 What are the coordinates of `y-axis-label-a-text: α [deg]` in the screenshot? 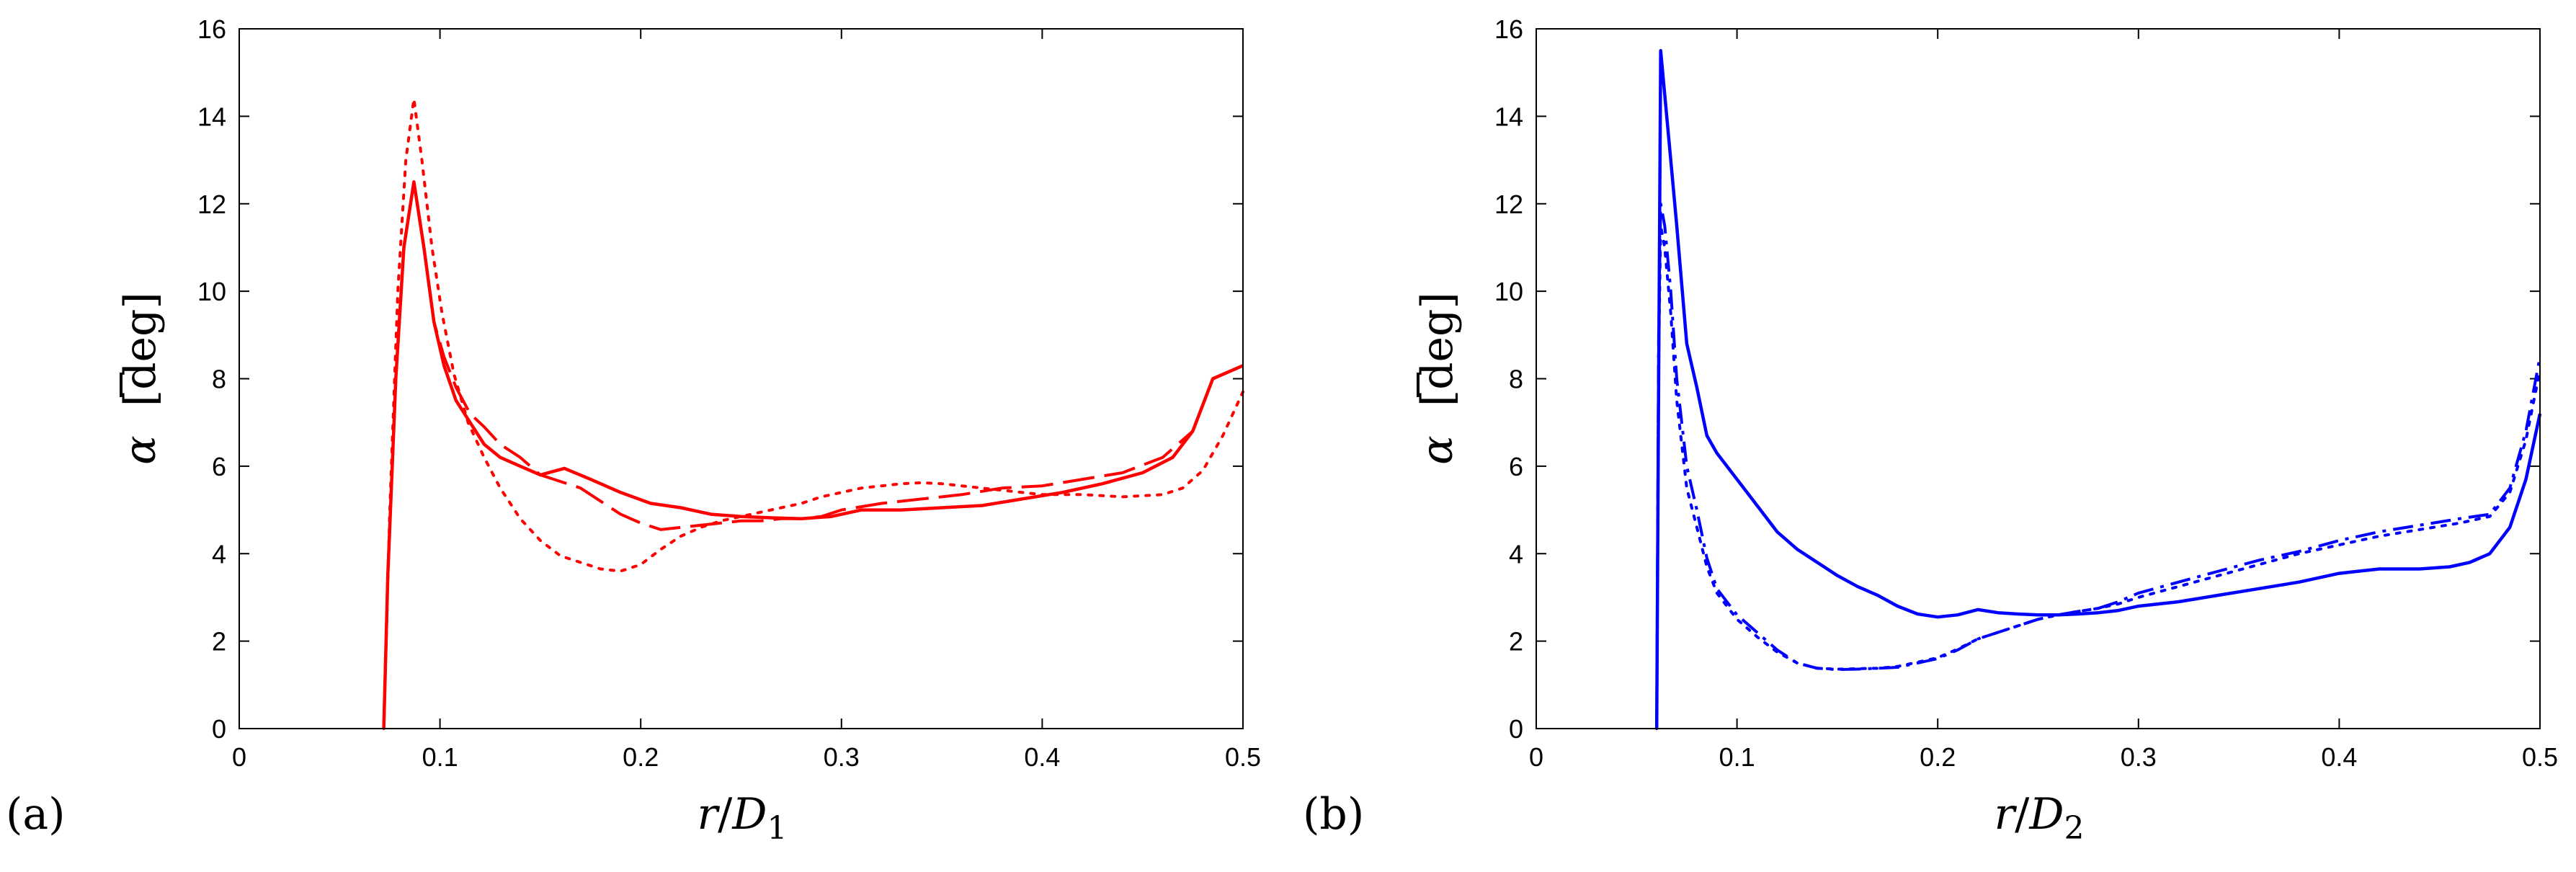 It's located at (140, 378).